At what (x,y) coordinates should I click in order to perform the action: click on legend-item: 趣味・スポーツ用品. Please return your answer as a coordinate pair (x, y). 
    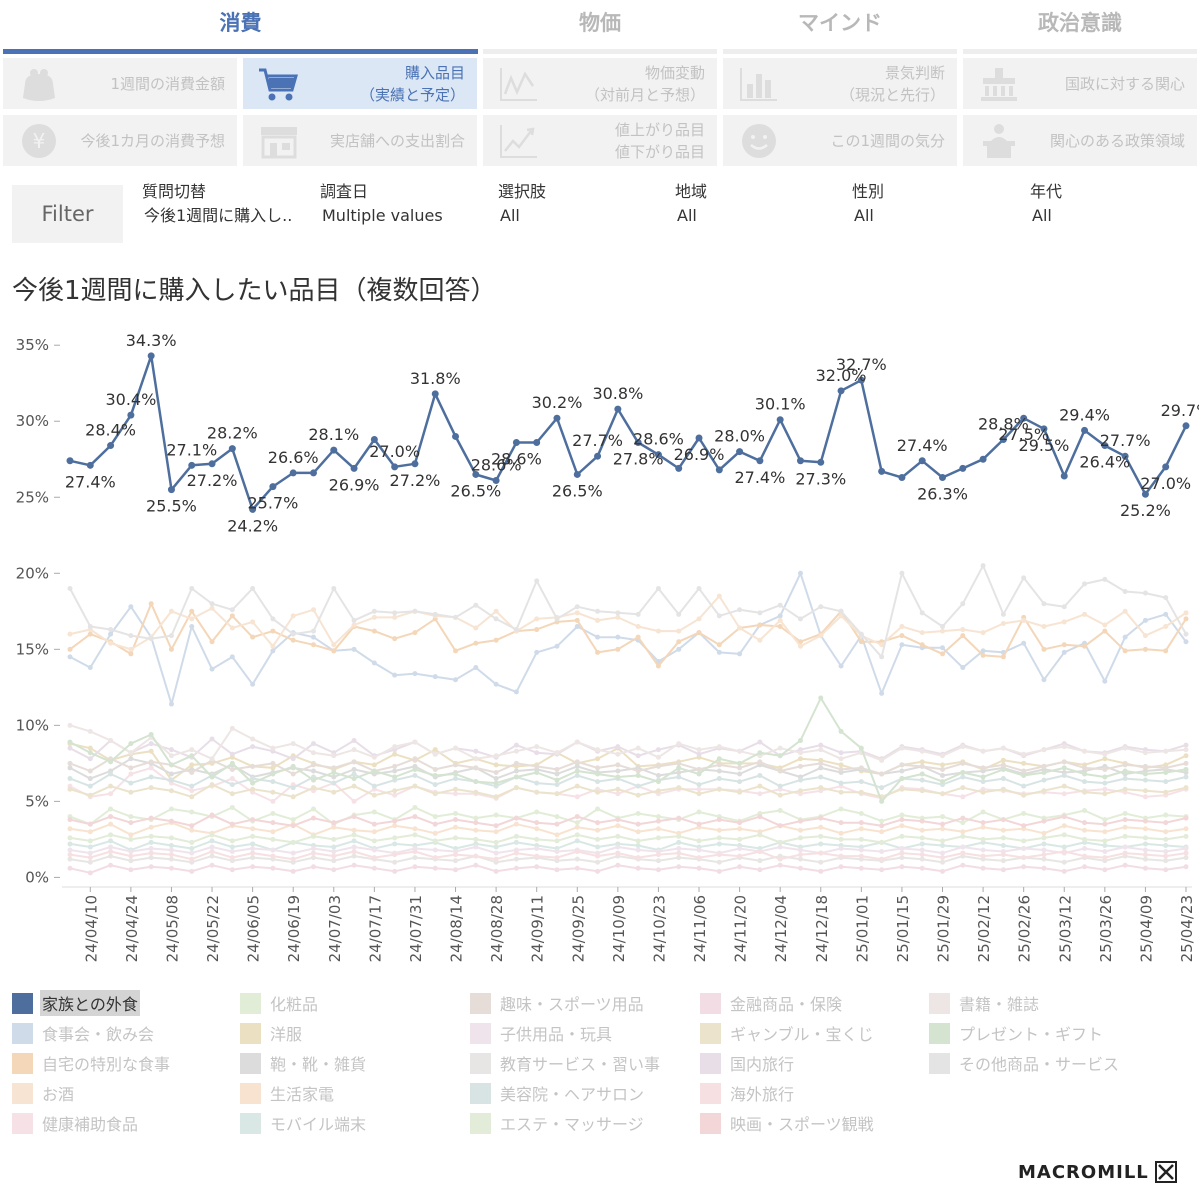
    Looking at the image, I should click on (558, 1003).